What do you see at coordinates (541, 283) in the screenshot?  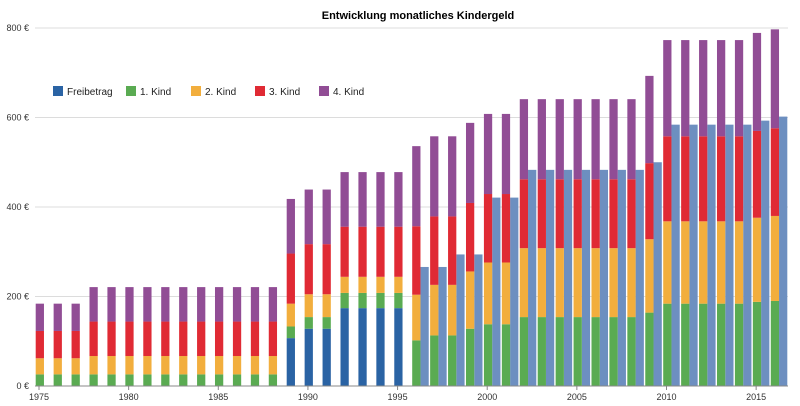 I see `bar-2-kind-2003` at bounding box center [541, 283].